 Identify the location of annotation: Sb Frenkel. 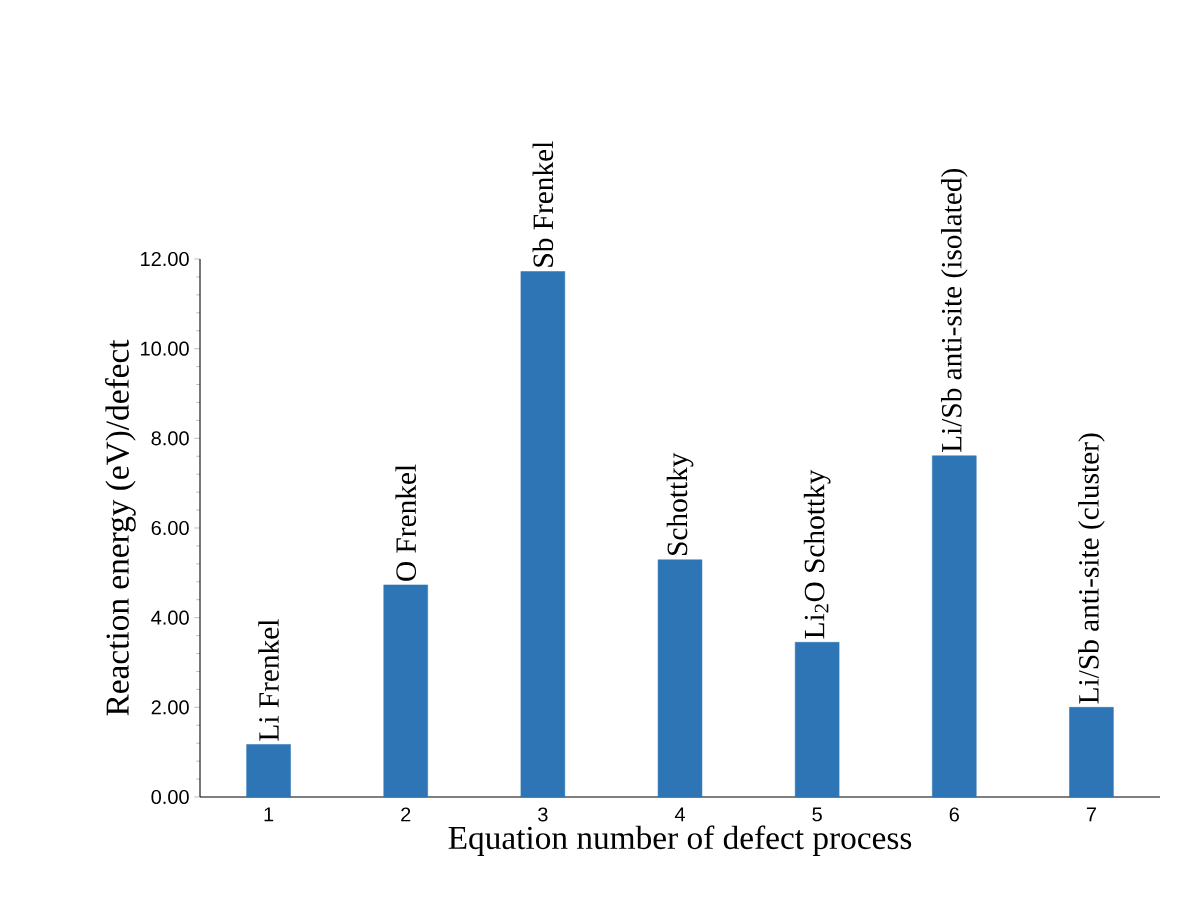
(543, 204).